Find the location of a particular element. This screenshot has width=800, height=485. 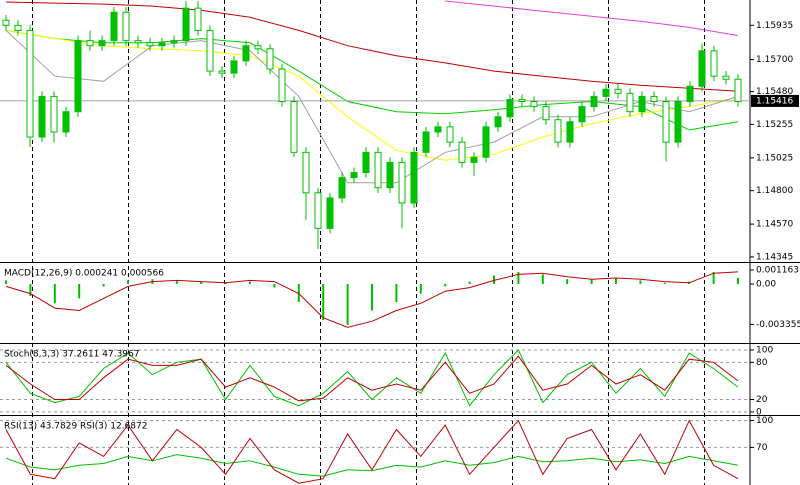

y-tick-label: 80 is located at coordinates (762, 363).